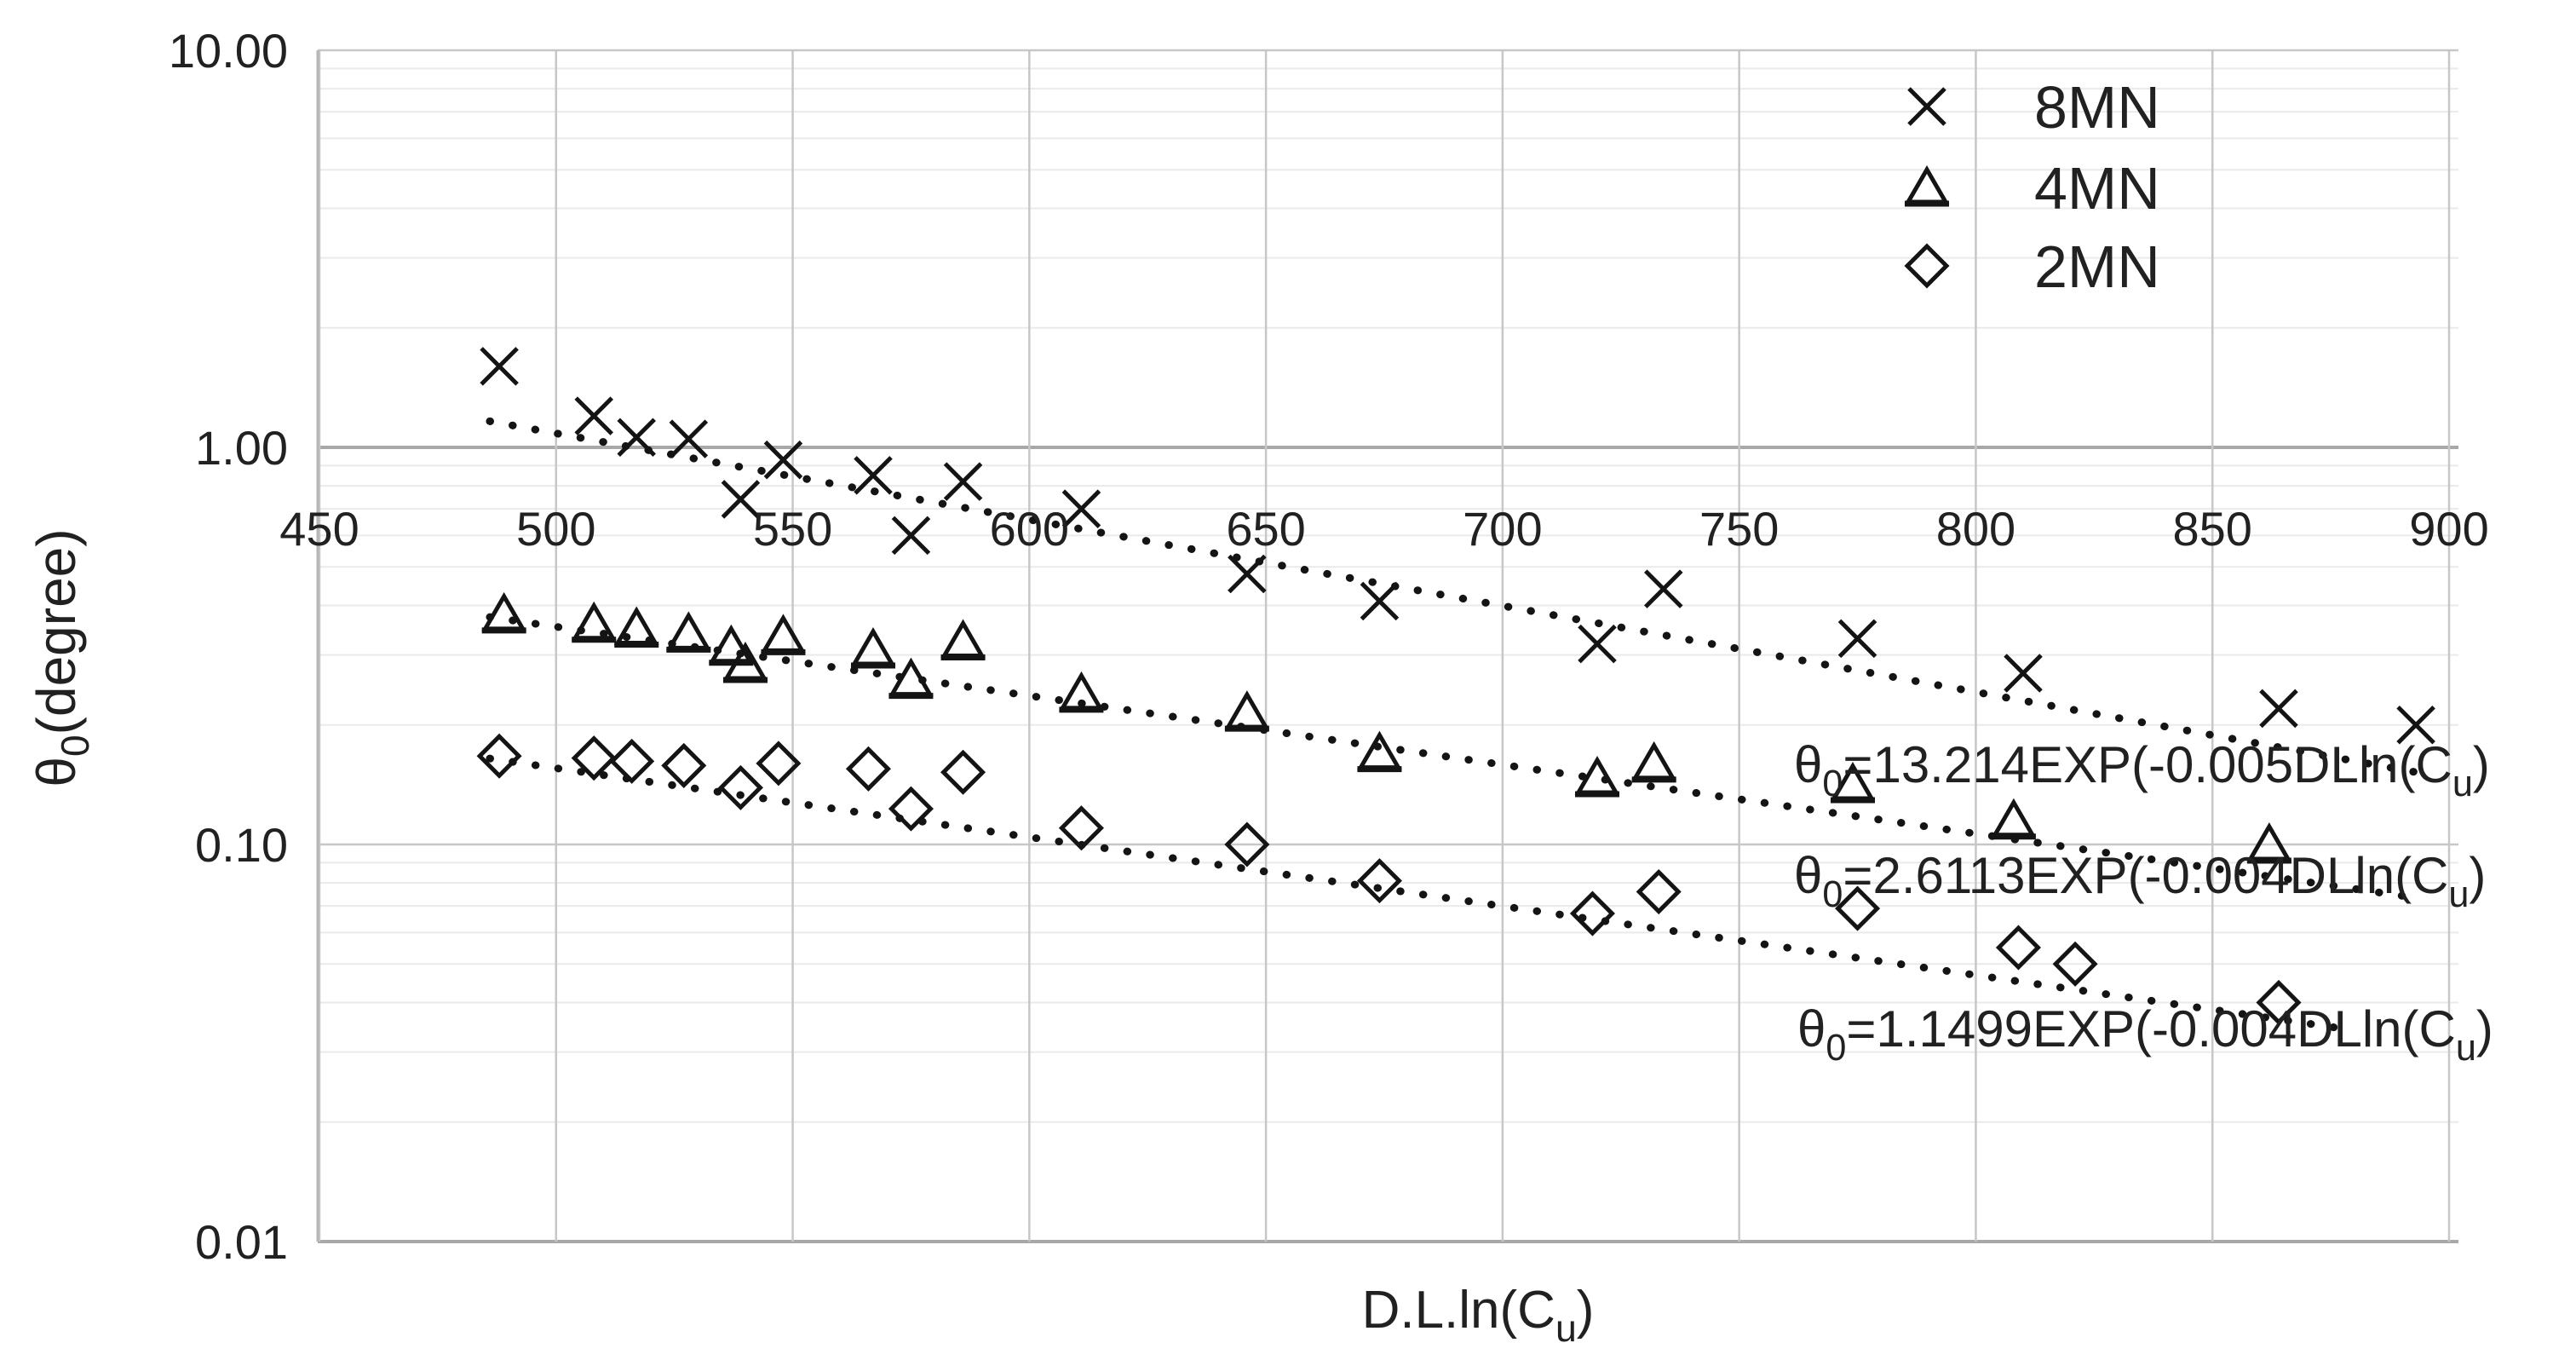  Describe the element at coordinates (1976, 529) in the screenshot. I see `x-tick-label: 800` at that location.